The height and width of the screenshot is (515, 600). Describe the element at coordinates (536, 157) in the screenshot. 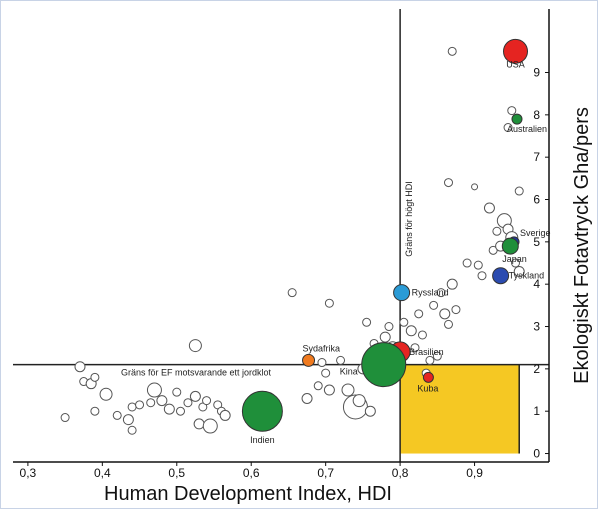

I see `y-tick-label: 7` at that location.